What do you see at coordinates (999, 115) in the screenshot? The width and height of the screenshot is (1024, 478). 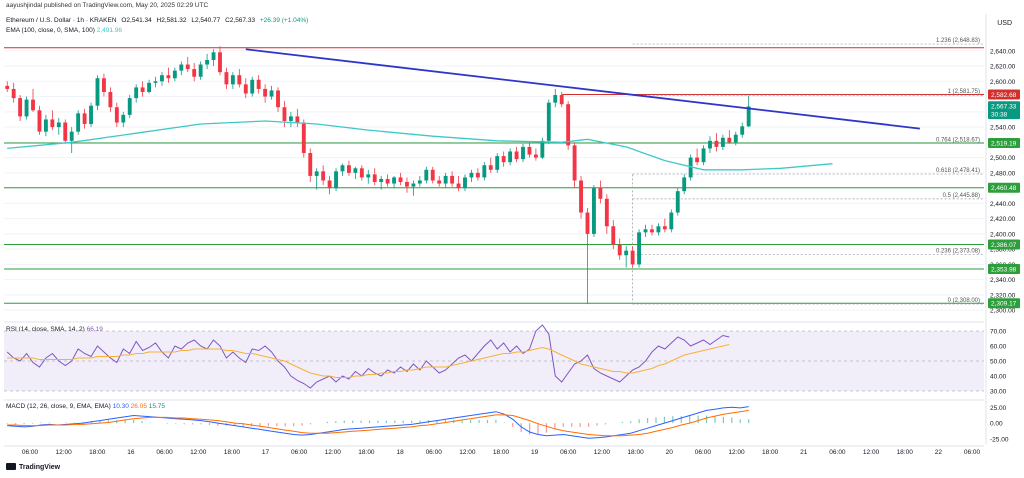 I see `price-badge-label: 30:38` at bounding box center [999, 115].